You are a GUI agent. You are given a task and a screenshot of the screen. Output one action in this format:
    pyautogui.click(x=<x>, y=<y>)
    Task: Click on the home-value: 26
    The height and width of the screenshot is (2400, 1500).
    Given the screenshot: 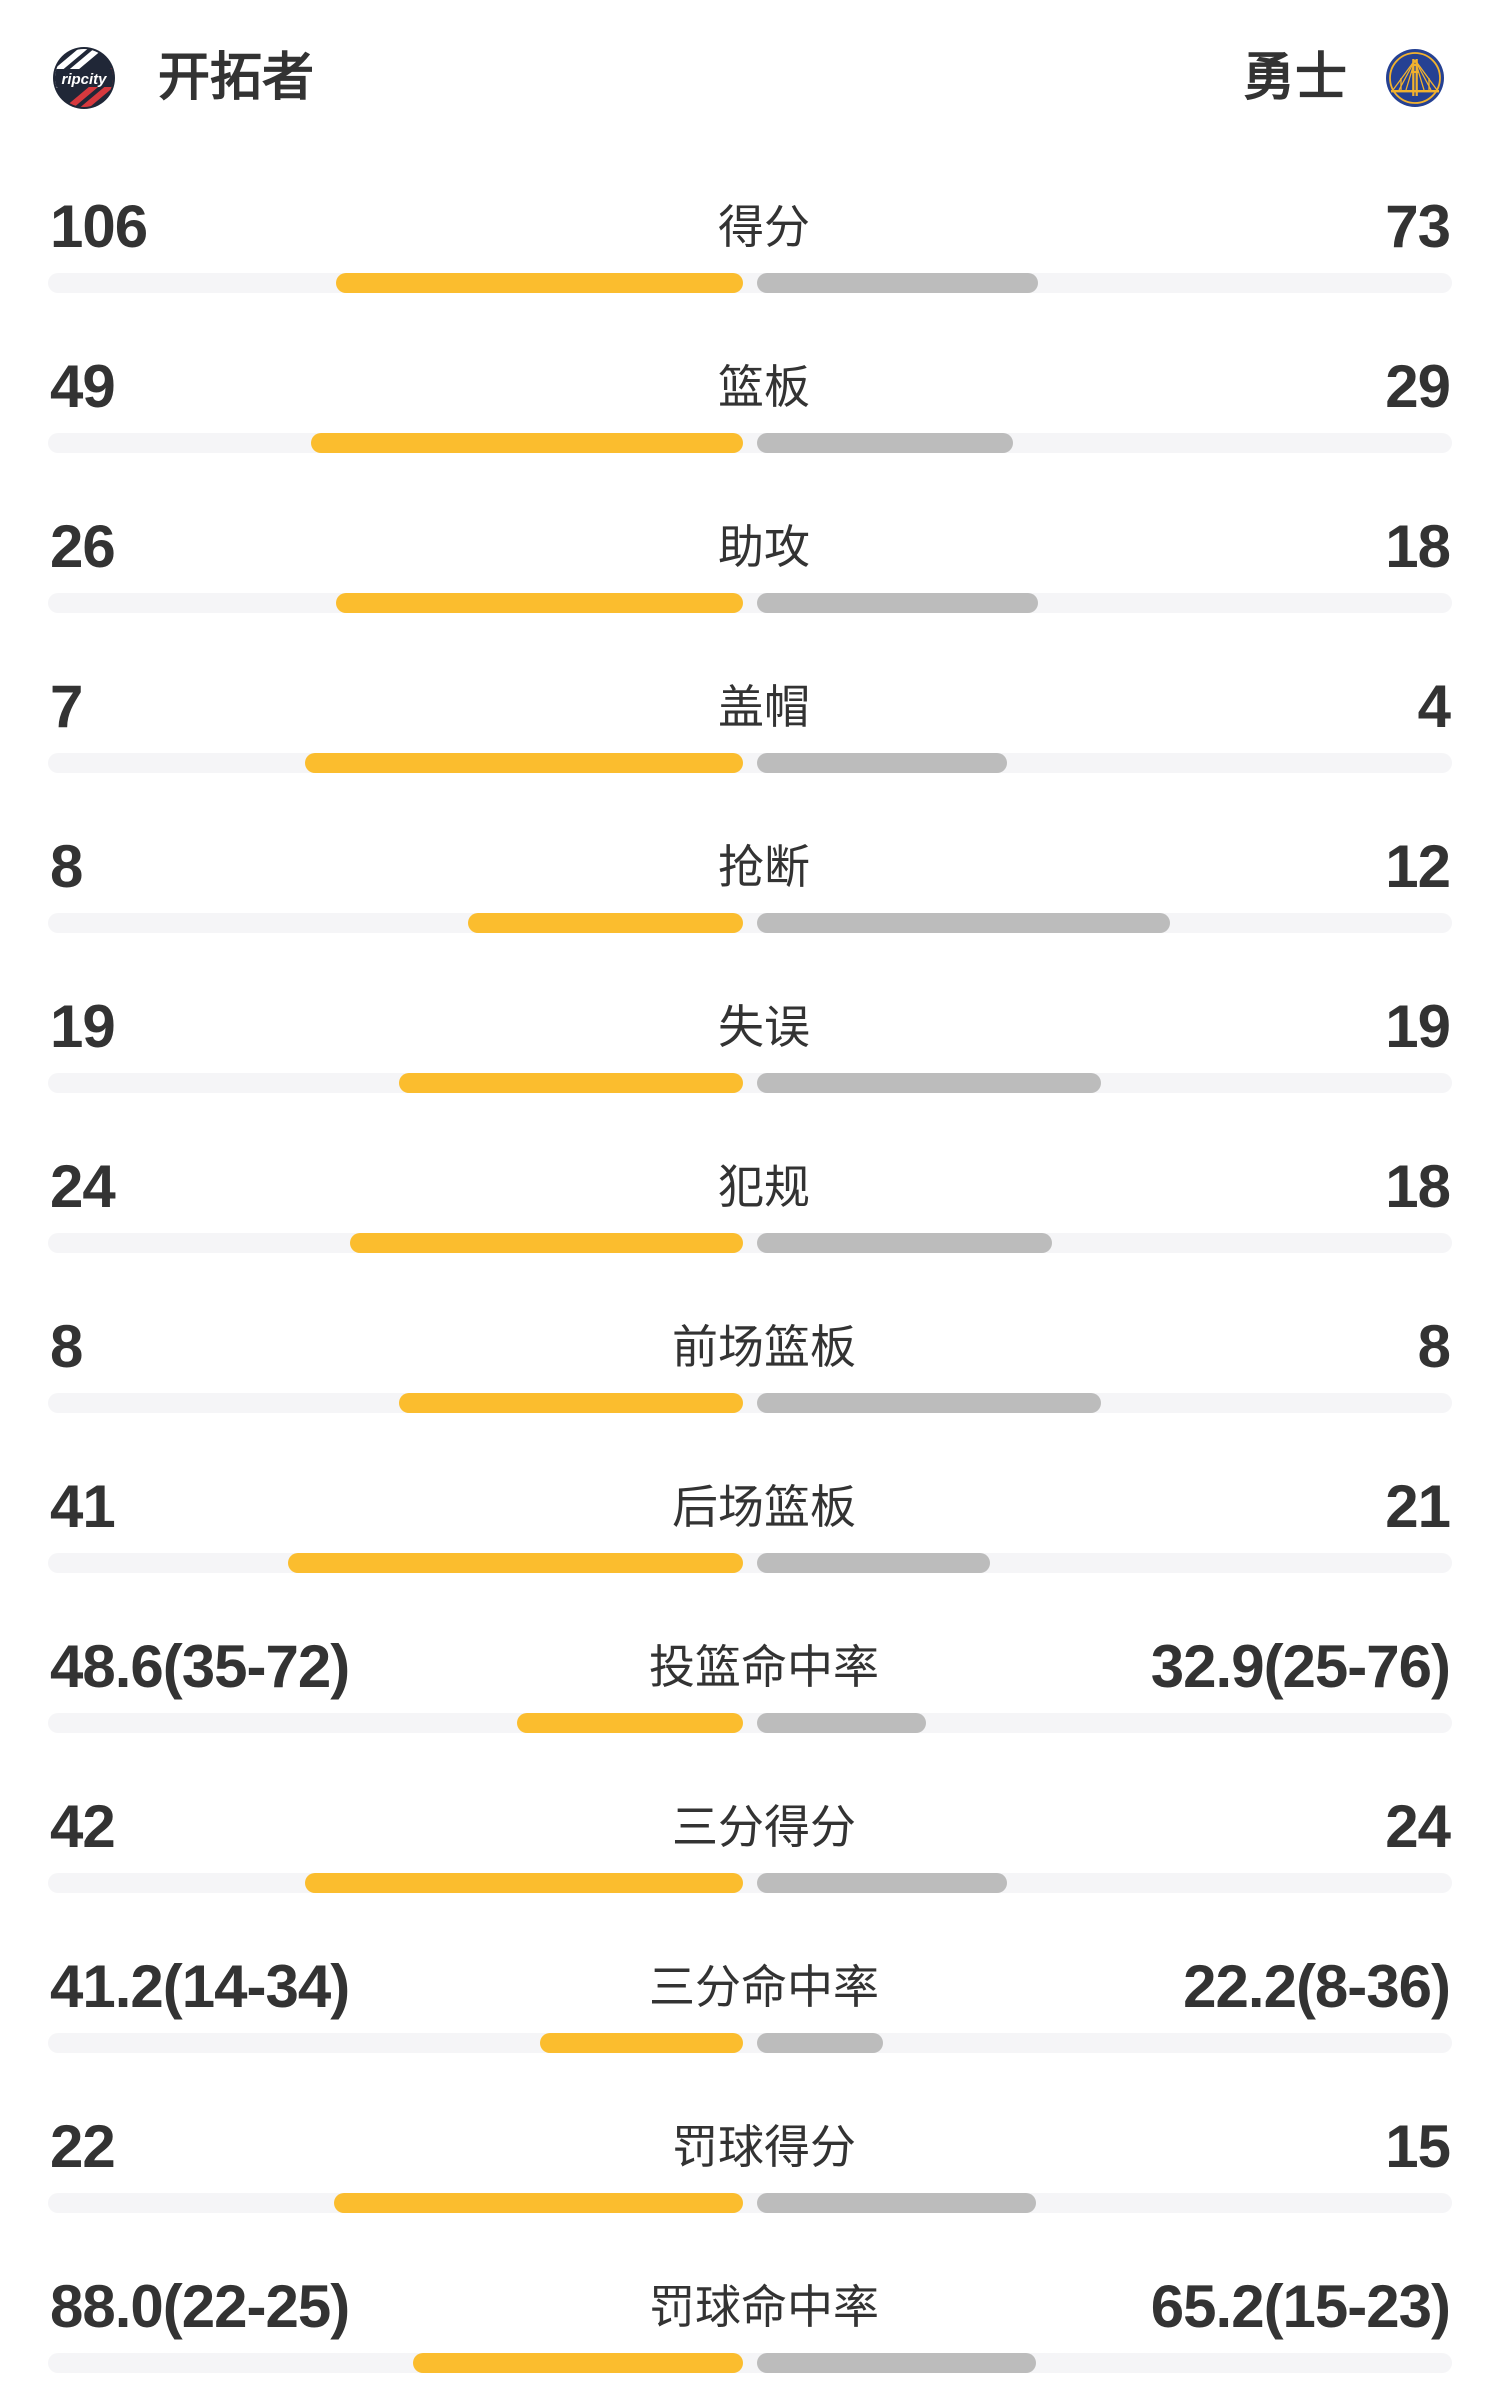 What is the action you would take?
    pyautogui.click(x=83, y=546)
    